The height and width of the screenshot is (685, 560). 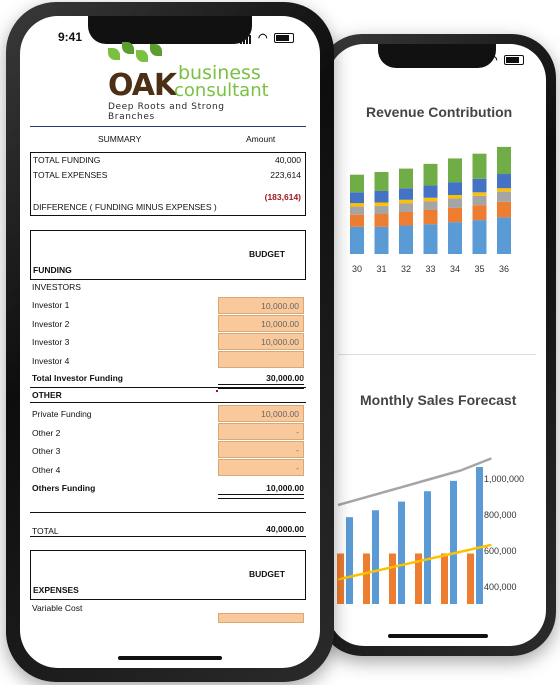 I want to click on sales-y-tick: 600,000, so click(x=500, y=551).